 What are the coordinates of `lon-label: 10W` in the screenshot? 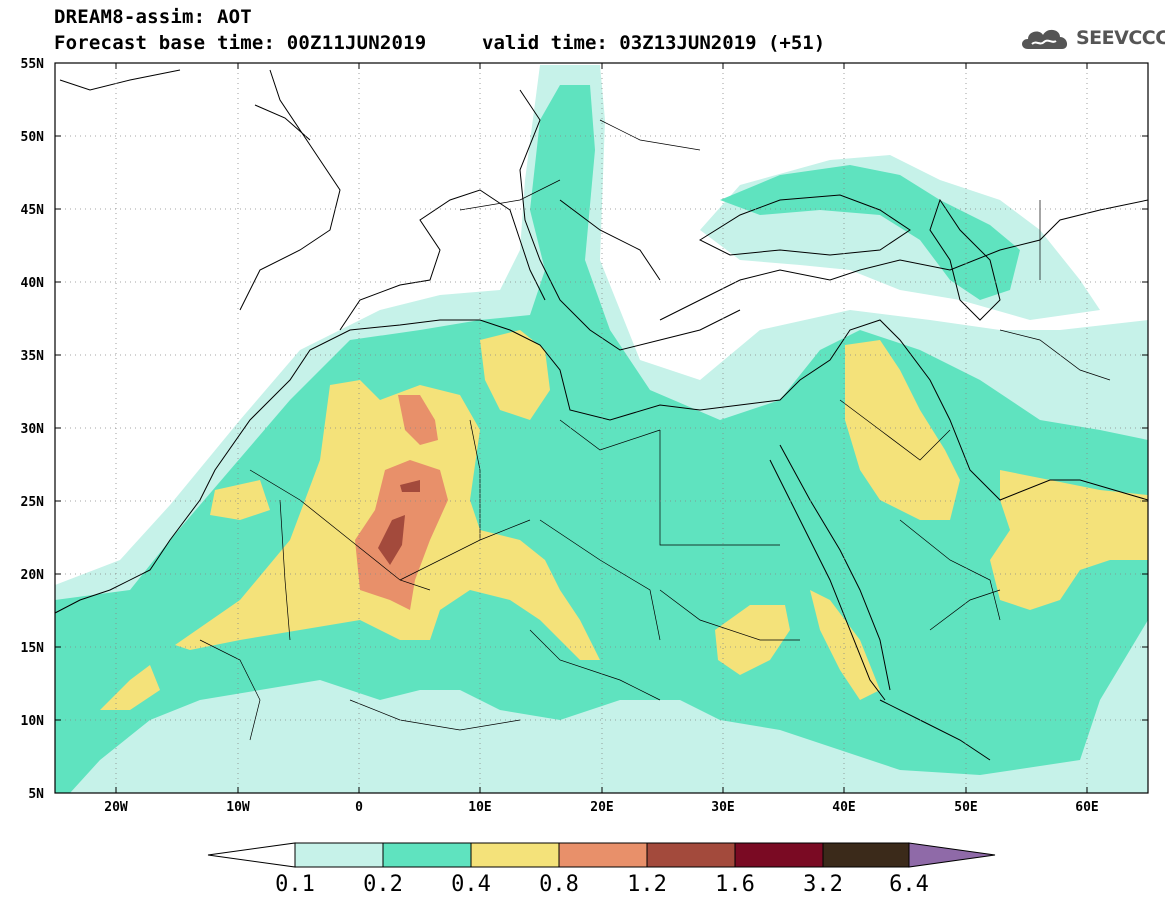 It's located at (238, 807).